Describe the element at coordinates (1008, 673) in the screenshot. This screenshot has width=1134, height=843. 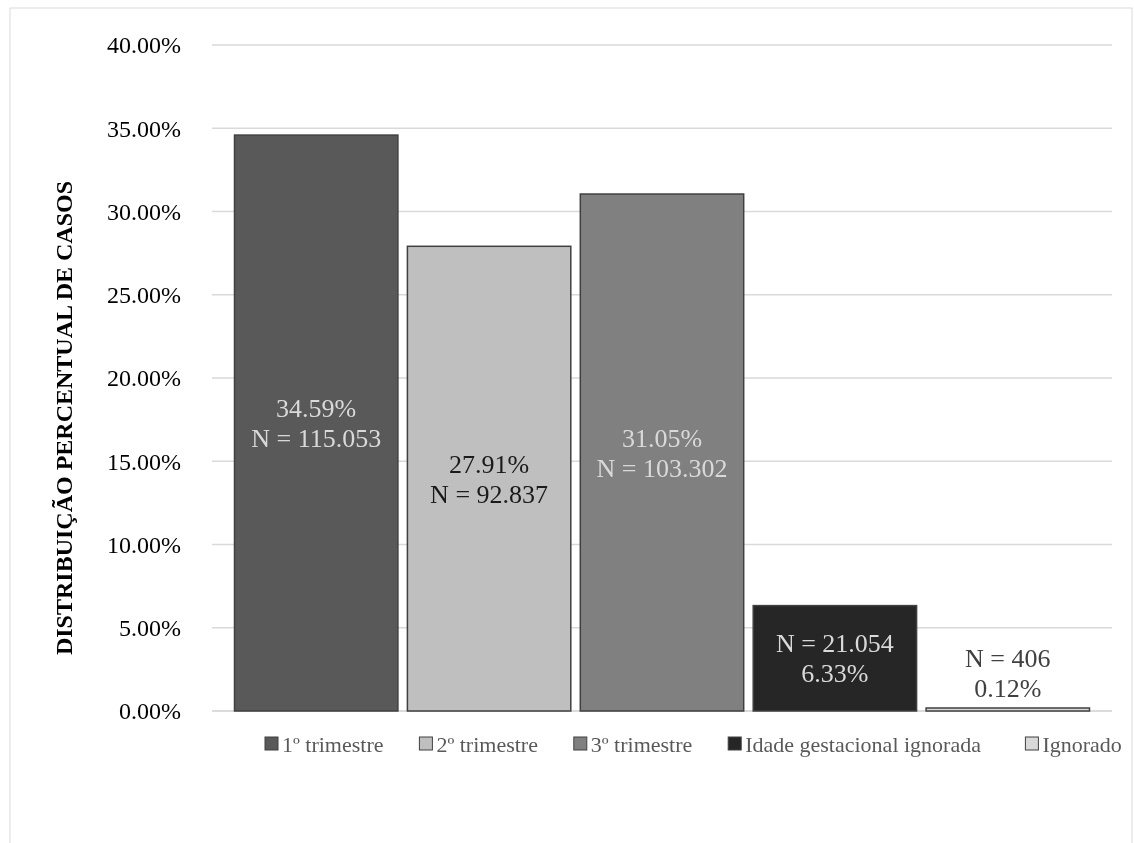
I see `data-label: N = 406 0.12%` at that location.